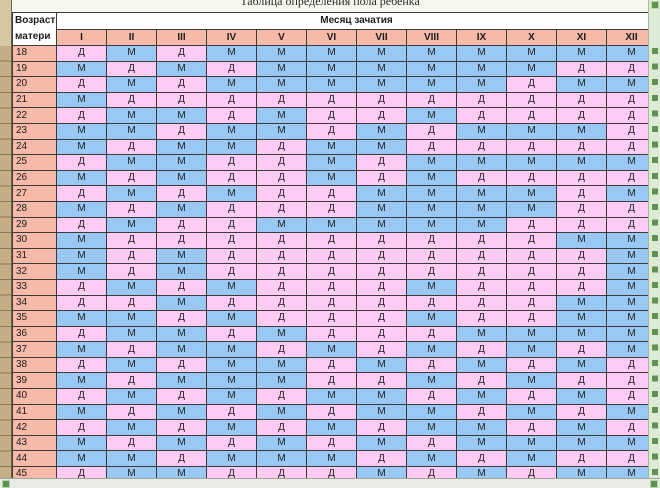 The width and height of the screenshot is (660, 488). Describe the element at coordinates (35, 412) in the screenshot. I see `mother-age-cell: 41` at that location.